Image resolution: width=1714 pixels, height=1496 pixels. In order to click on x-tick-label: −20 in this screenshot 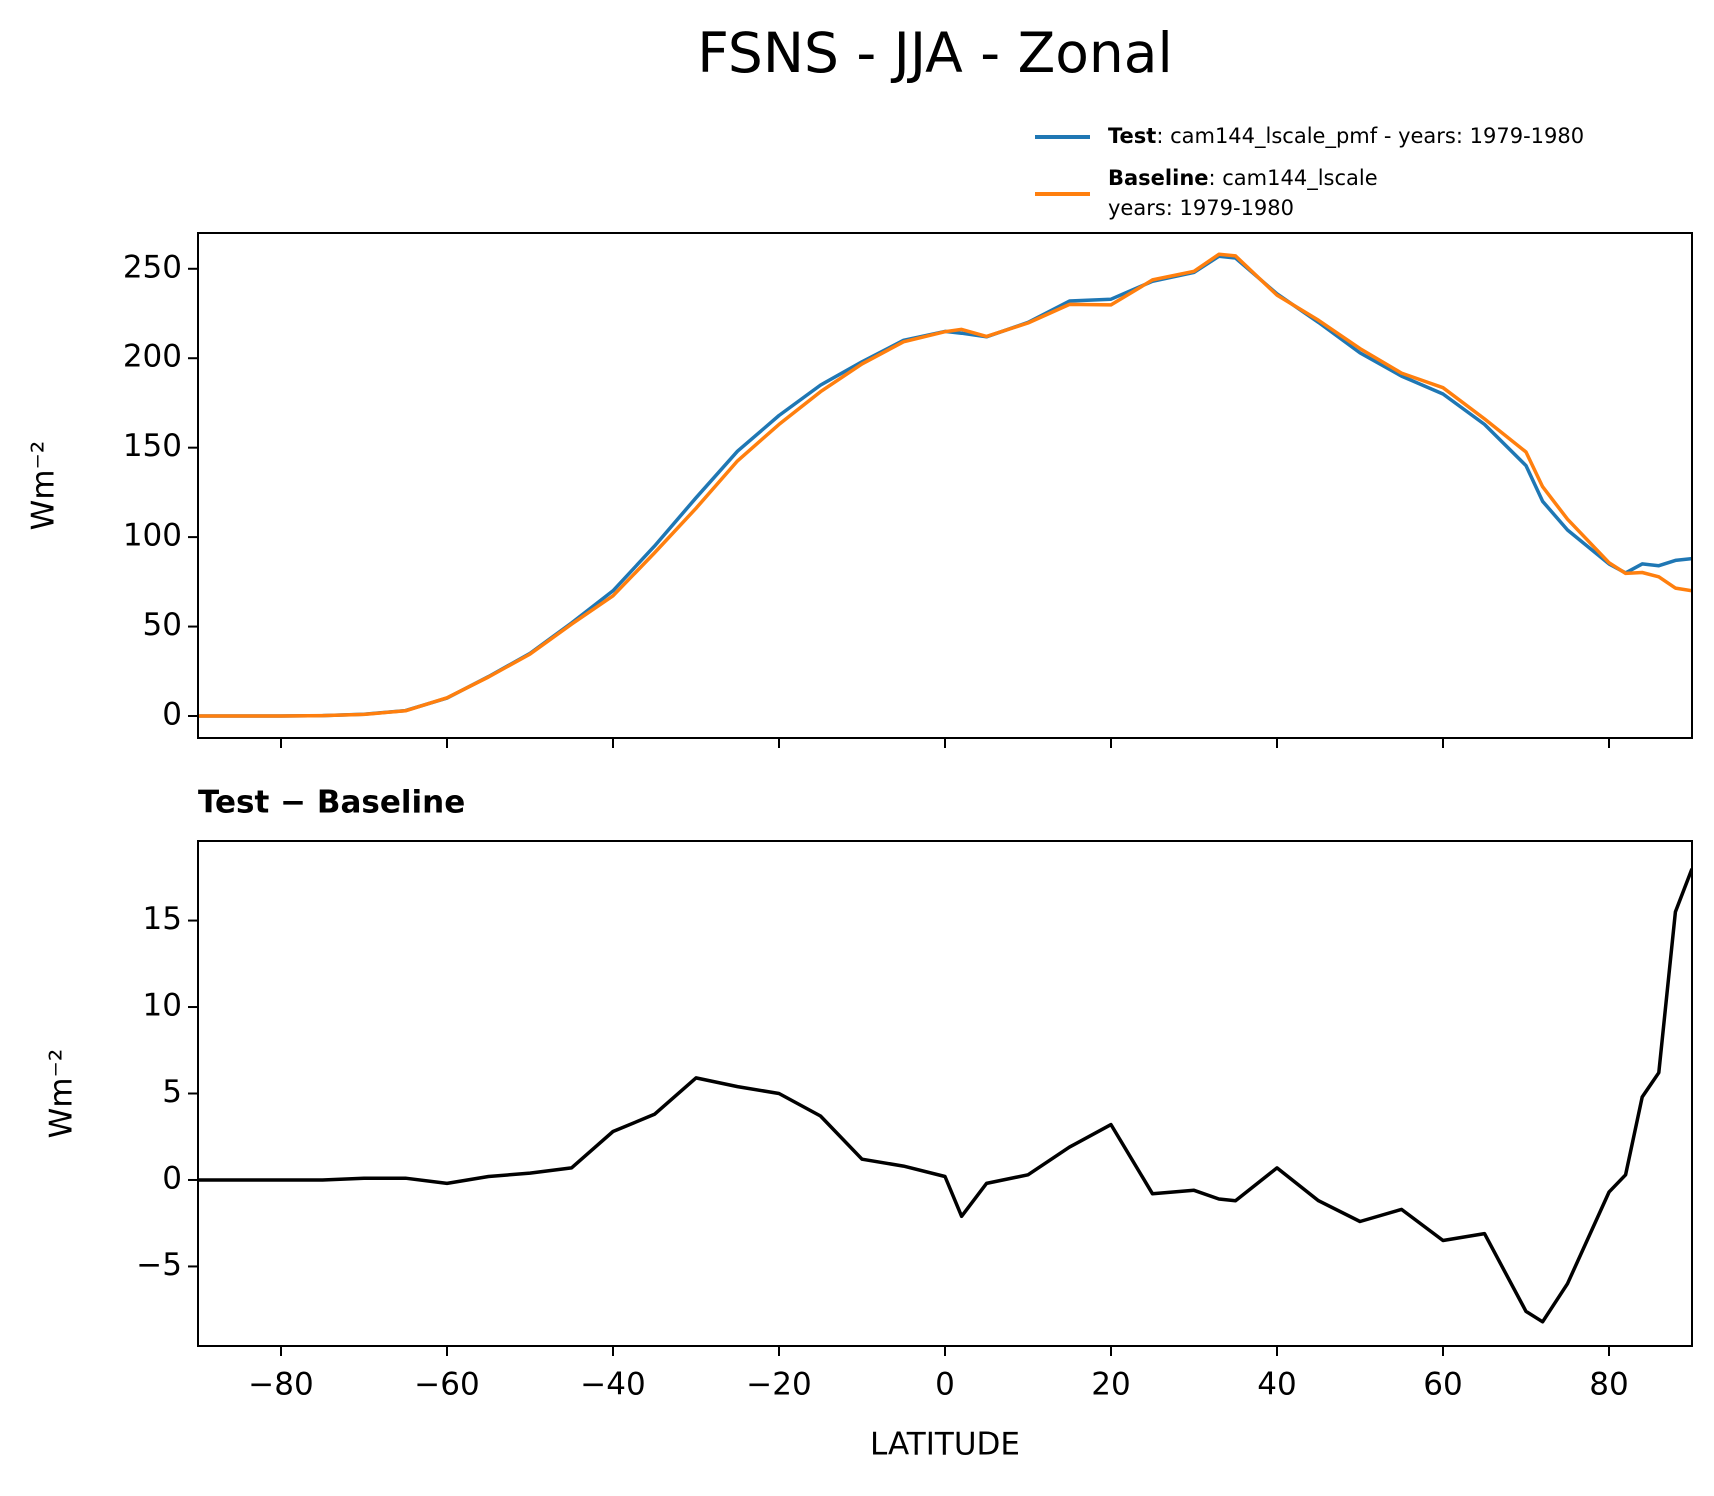, I will do `click(778, 1385)`.